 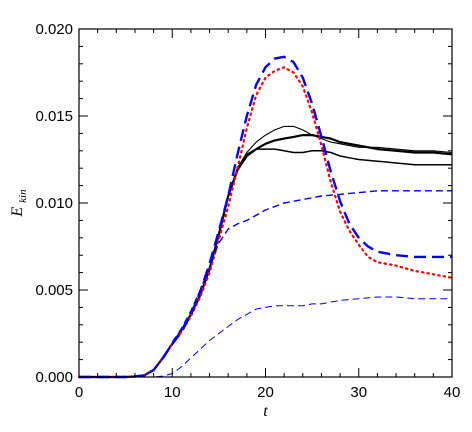 I want to click on x-axis-title: t, so click(x=265, y=411).